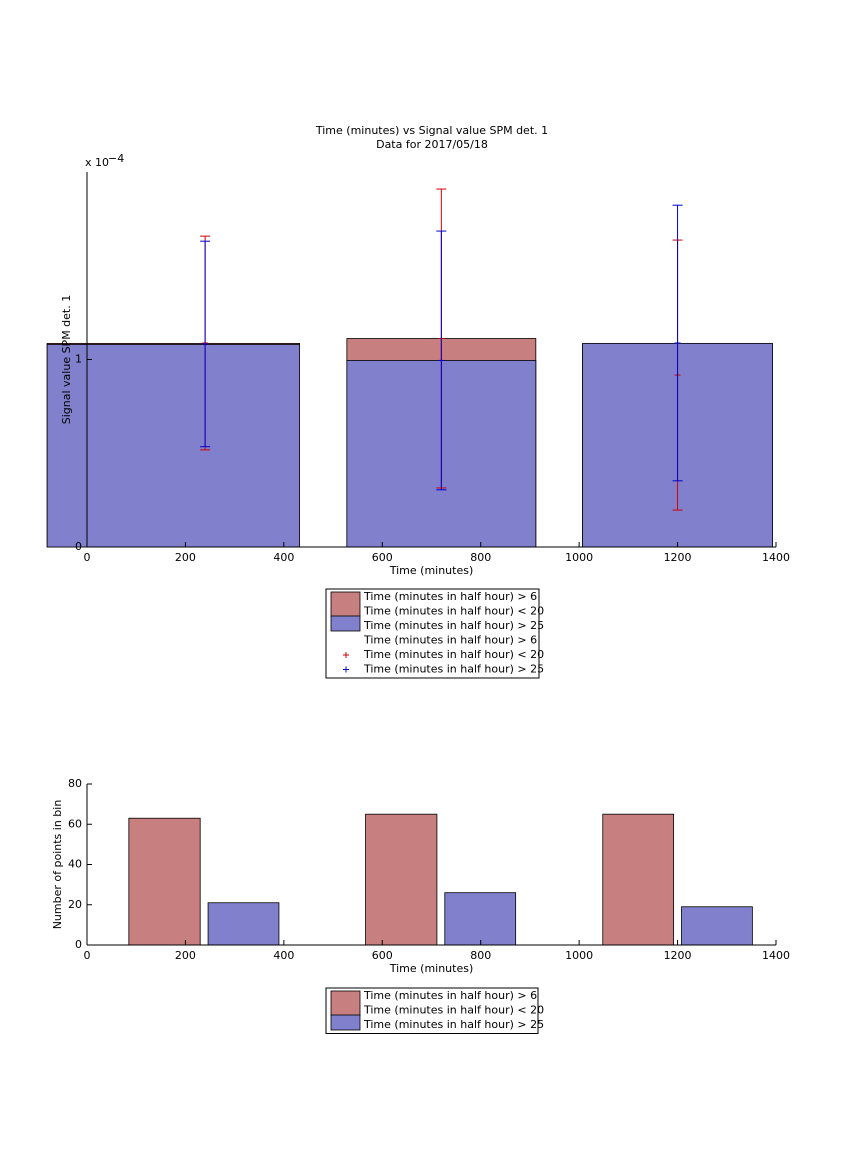  Describe the element at coordinates (57, 865) in the screenshot. I see `y-axis-label: Number of points in bin` at that location.